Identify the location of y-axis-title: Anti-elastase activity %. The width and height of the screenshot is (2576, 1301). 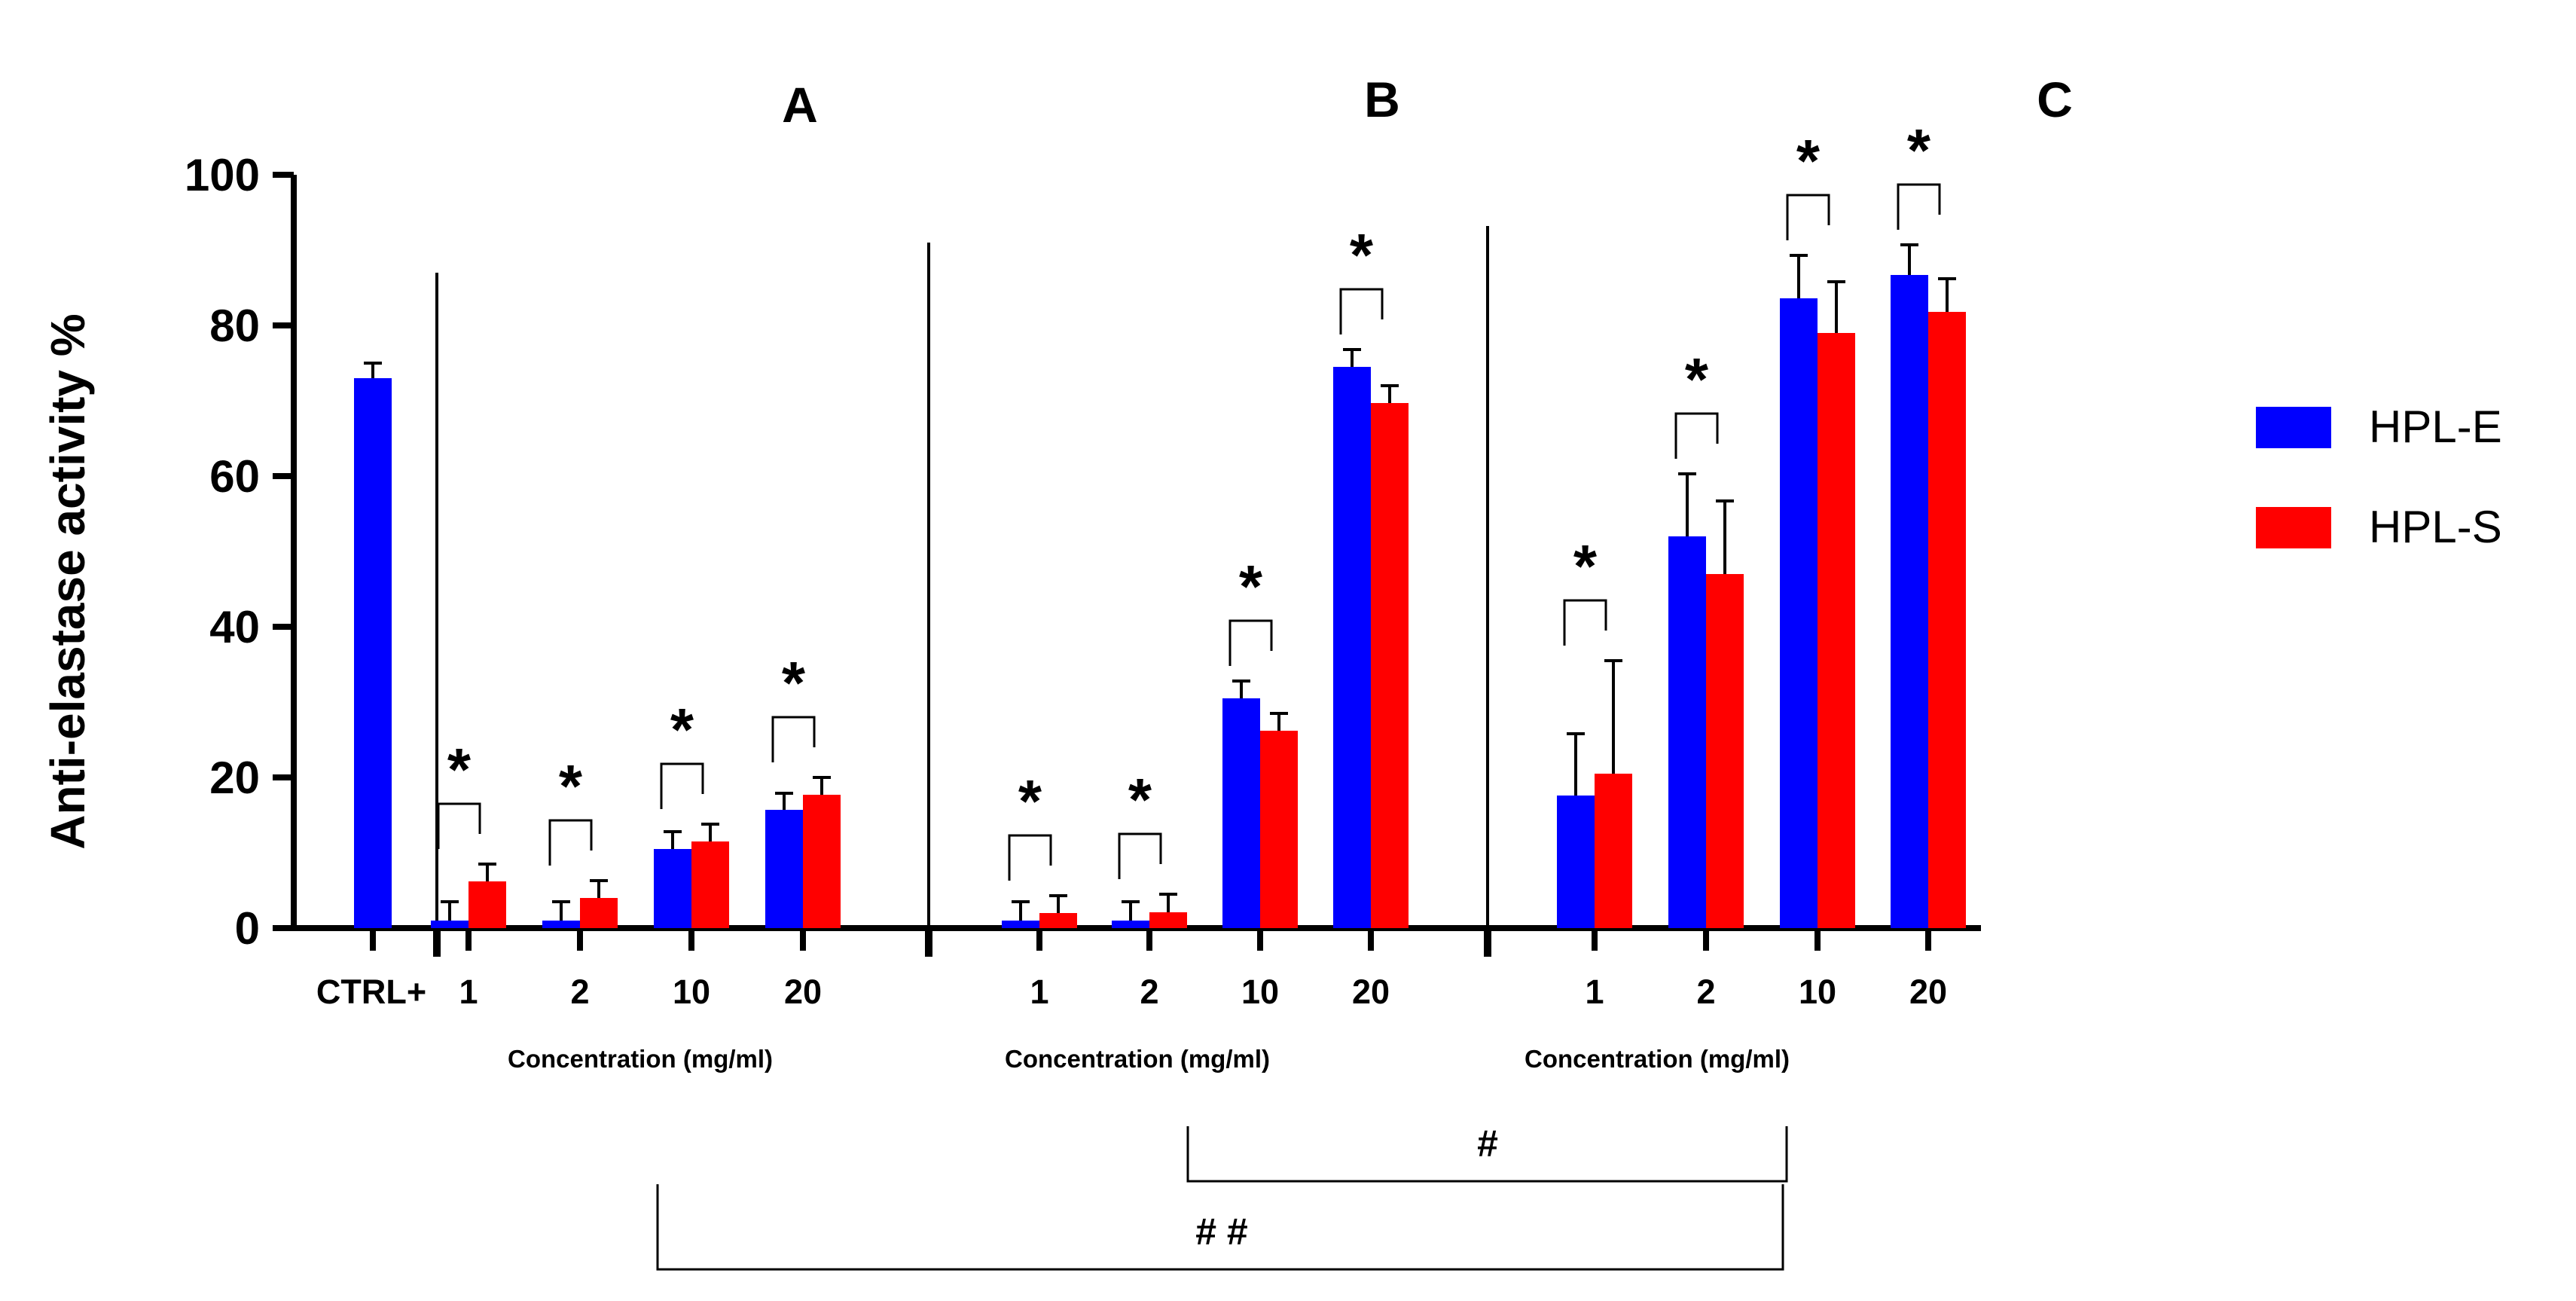
(68, 581).